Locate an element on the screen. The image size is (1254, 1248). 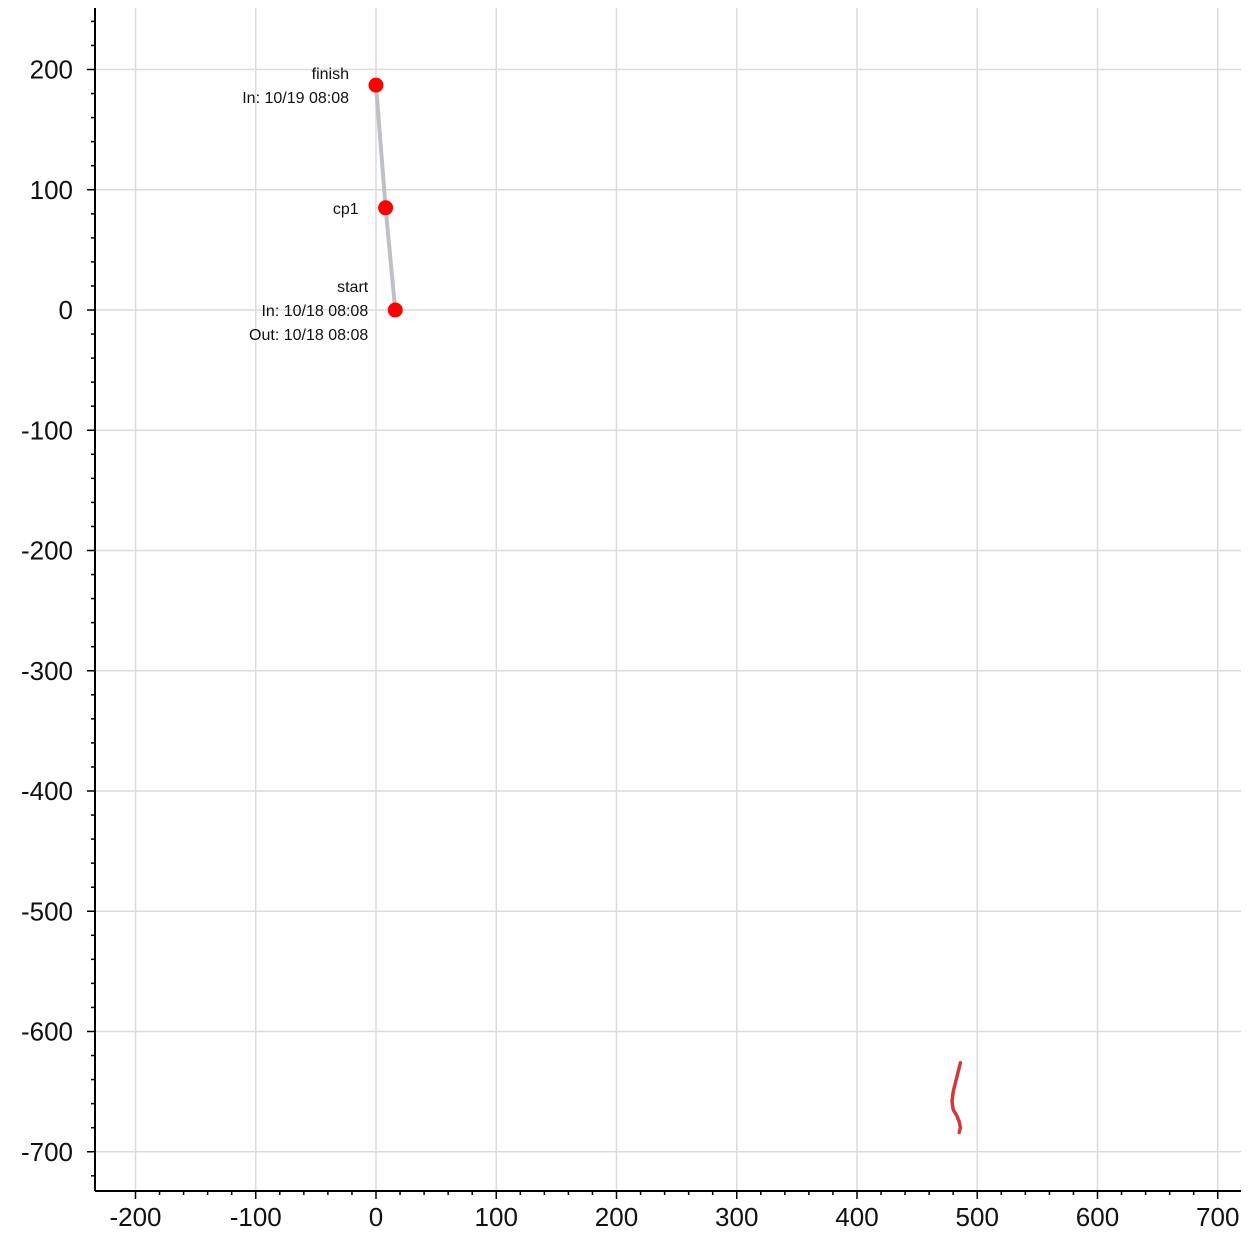
y-tick-label: -500 is located at coordinates (47, 911).